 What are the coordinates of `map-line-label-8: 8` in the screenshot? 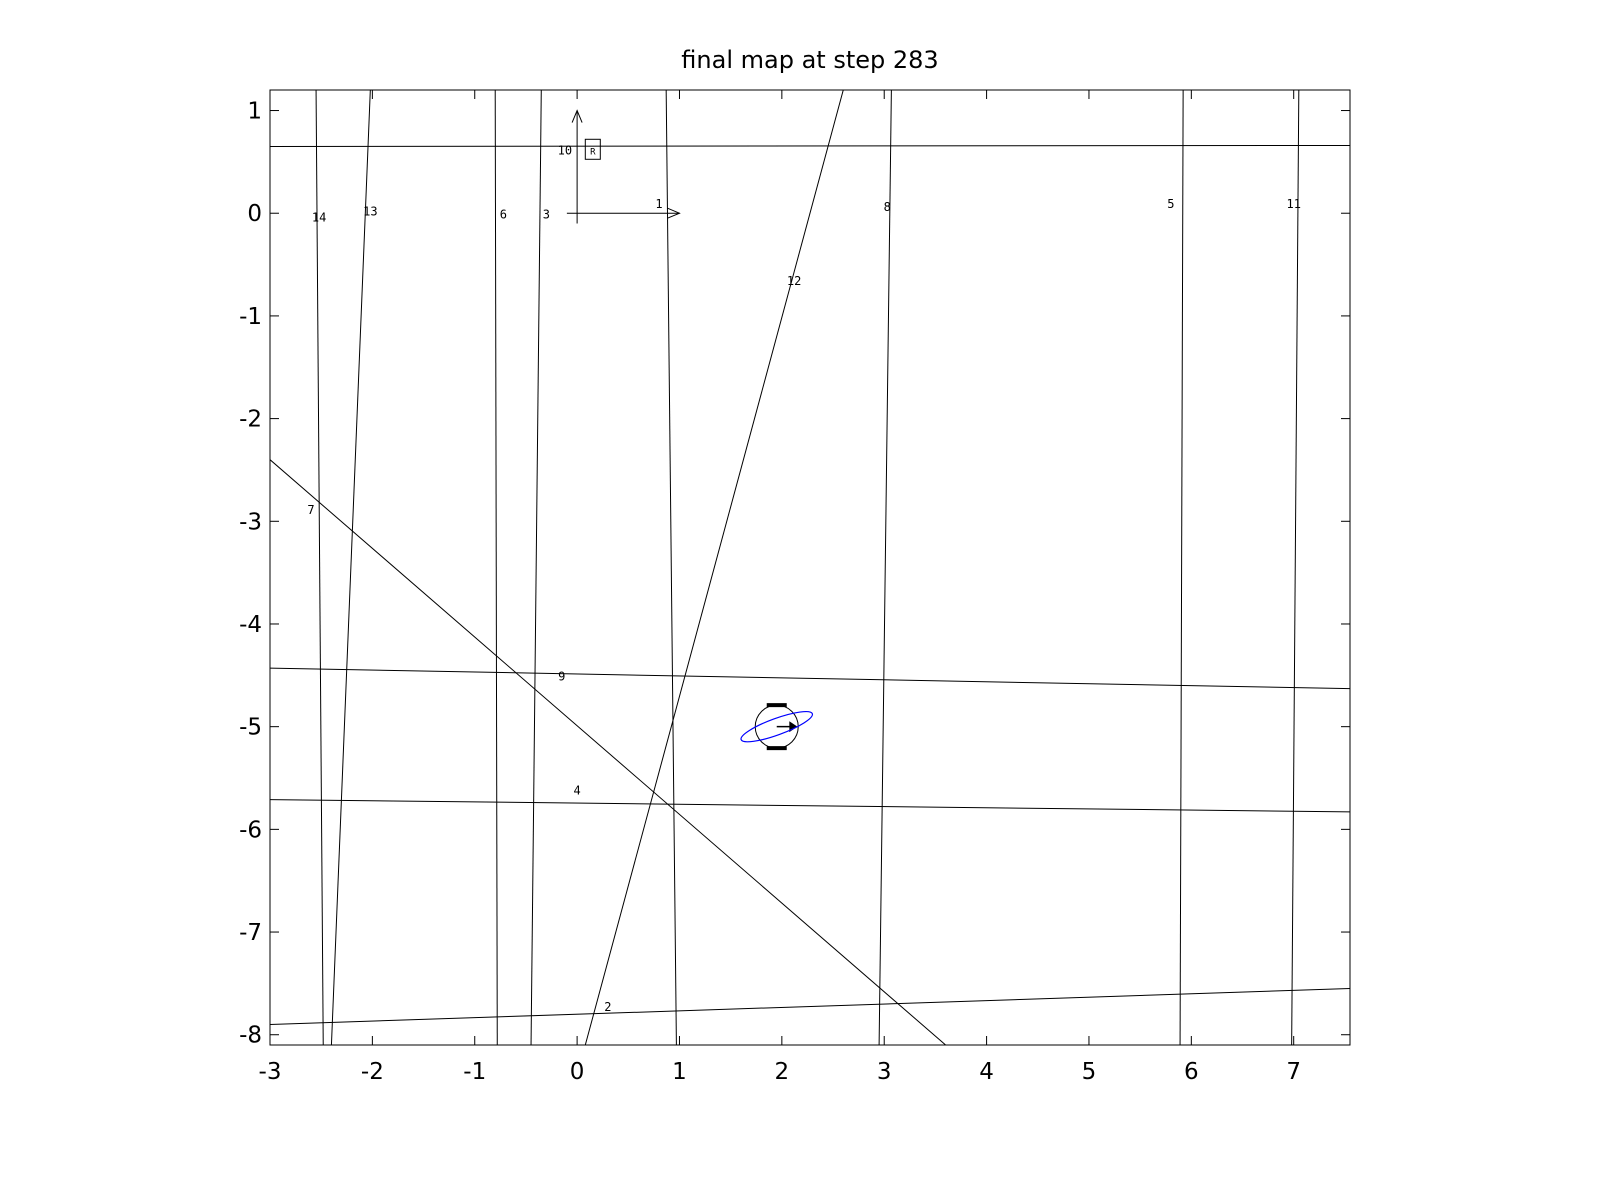 It's located at (887, 207).